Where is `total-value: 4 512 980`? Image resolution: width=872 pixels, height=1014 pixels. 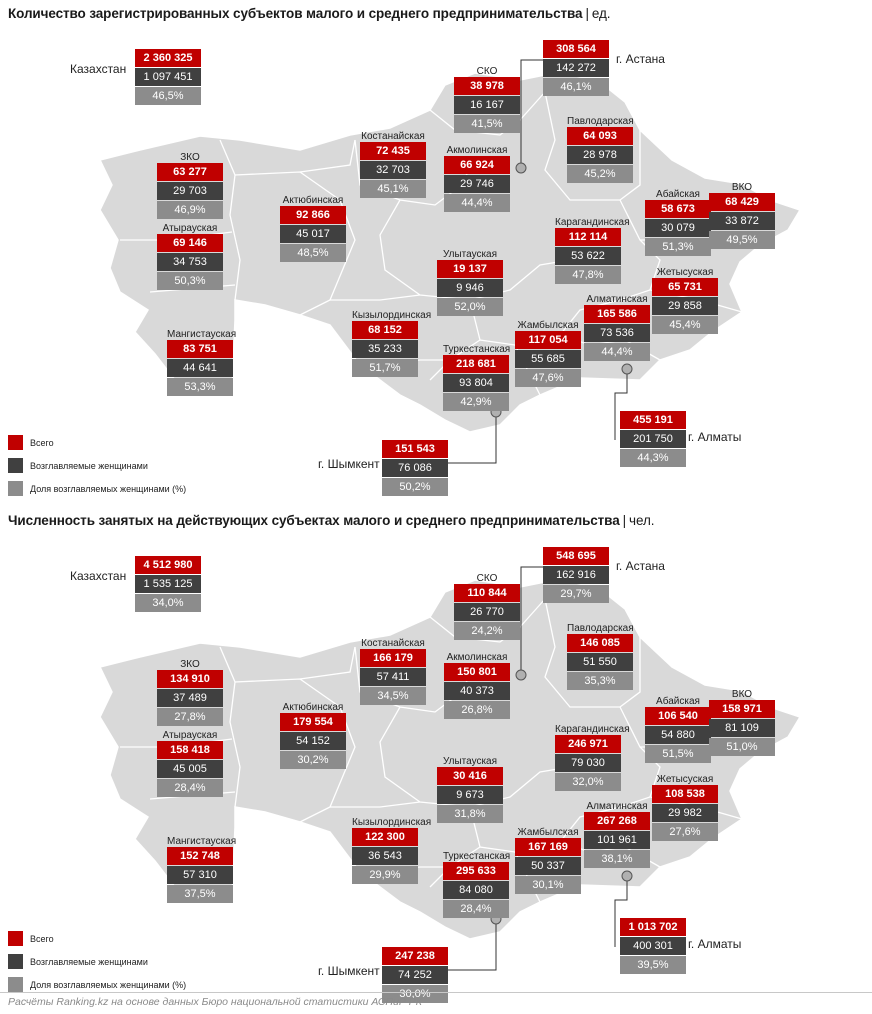 total-value: 4 512 980 is located at coordinates (168, 565).